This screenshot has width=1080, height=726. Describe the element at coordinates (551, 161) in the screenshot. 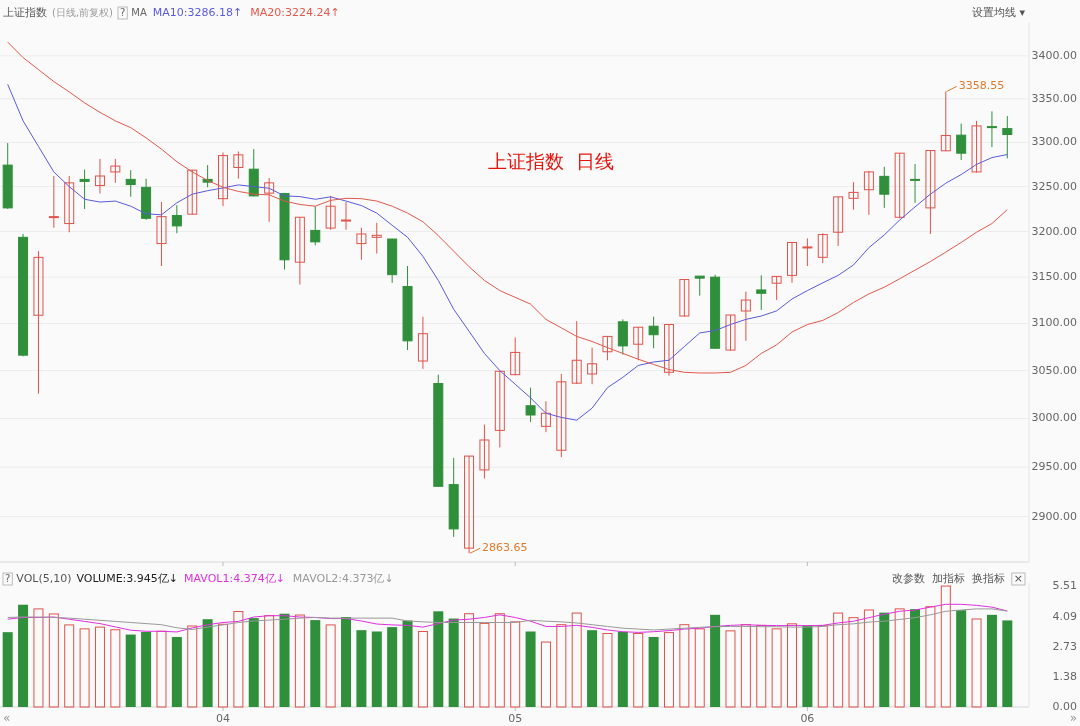

I see `annotation: 上证指数 日线` at that location.